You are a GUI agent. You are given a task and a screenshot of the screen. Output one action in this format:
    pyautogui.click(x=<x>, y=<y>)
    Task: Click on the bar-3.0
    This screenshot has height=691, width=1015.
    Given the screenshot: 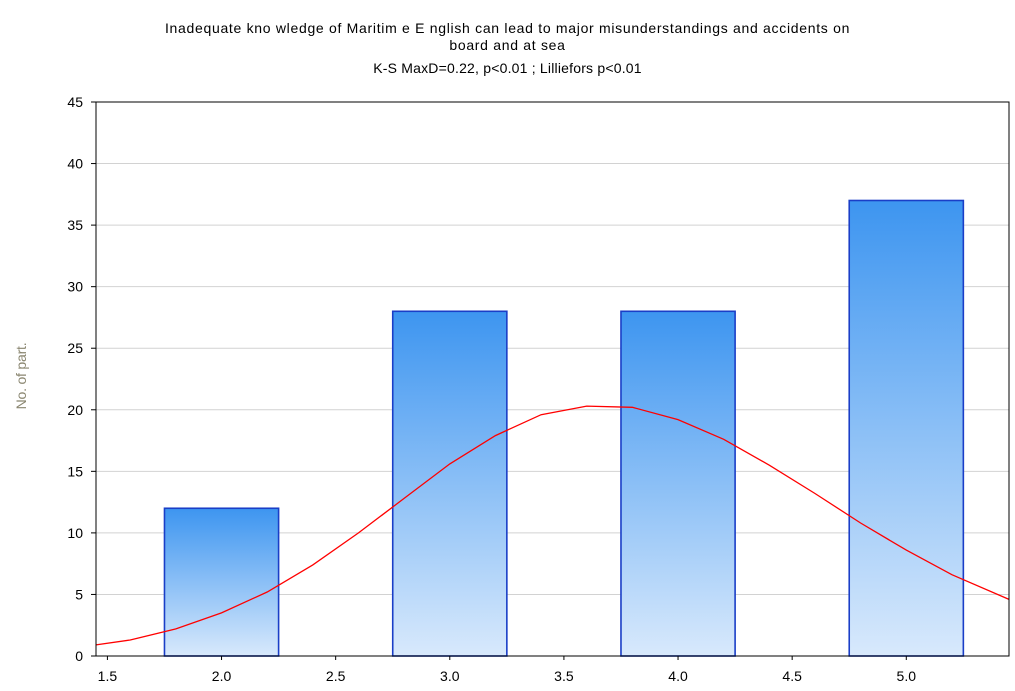 What is the action you would take?
    pyautogui.click(x=449, y=483)
    